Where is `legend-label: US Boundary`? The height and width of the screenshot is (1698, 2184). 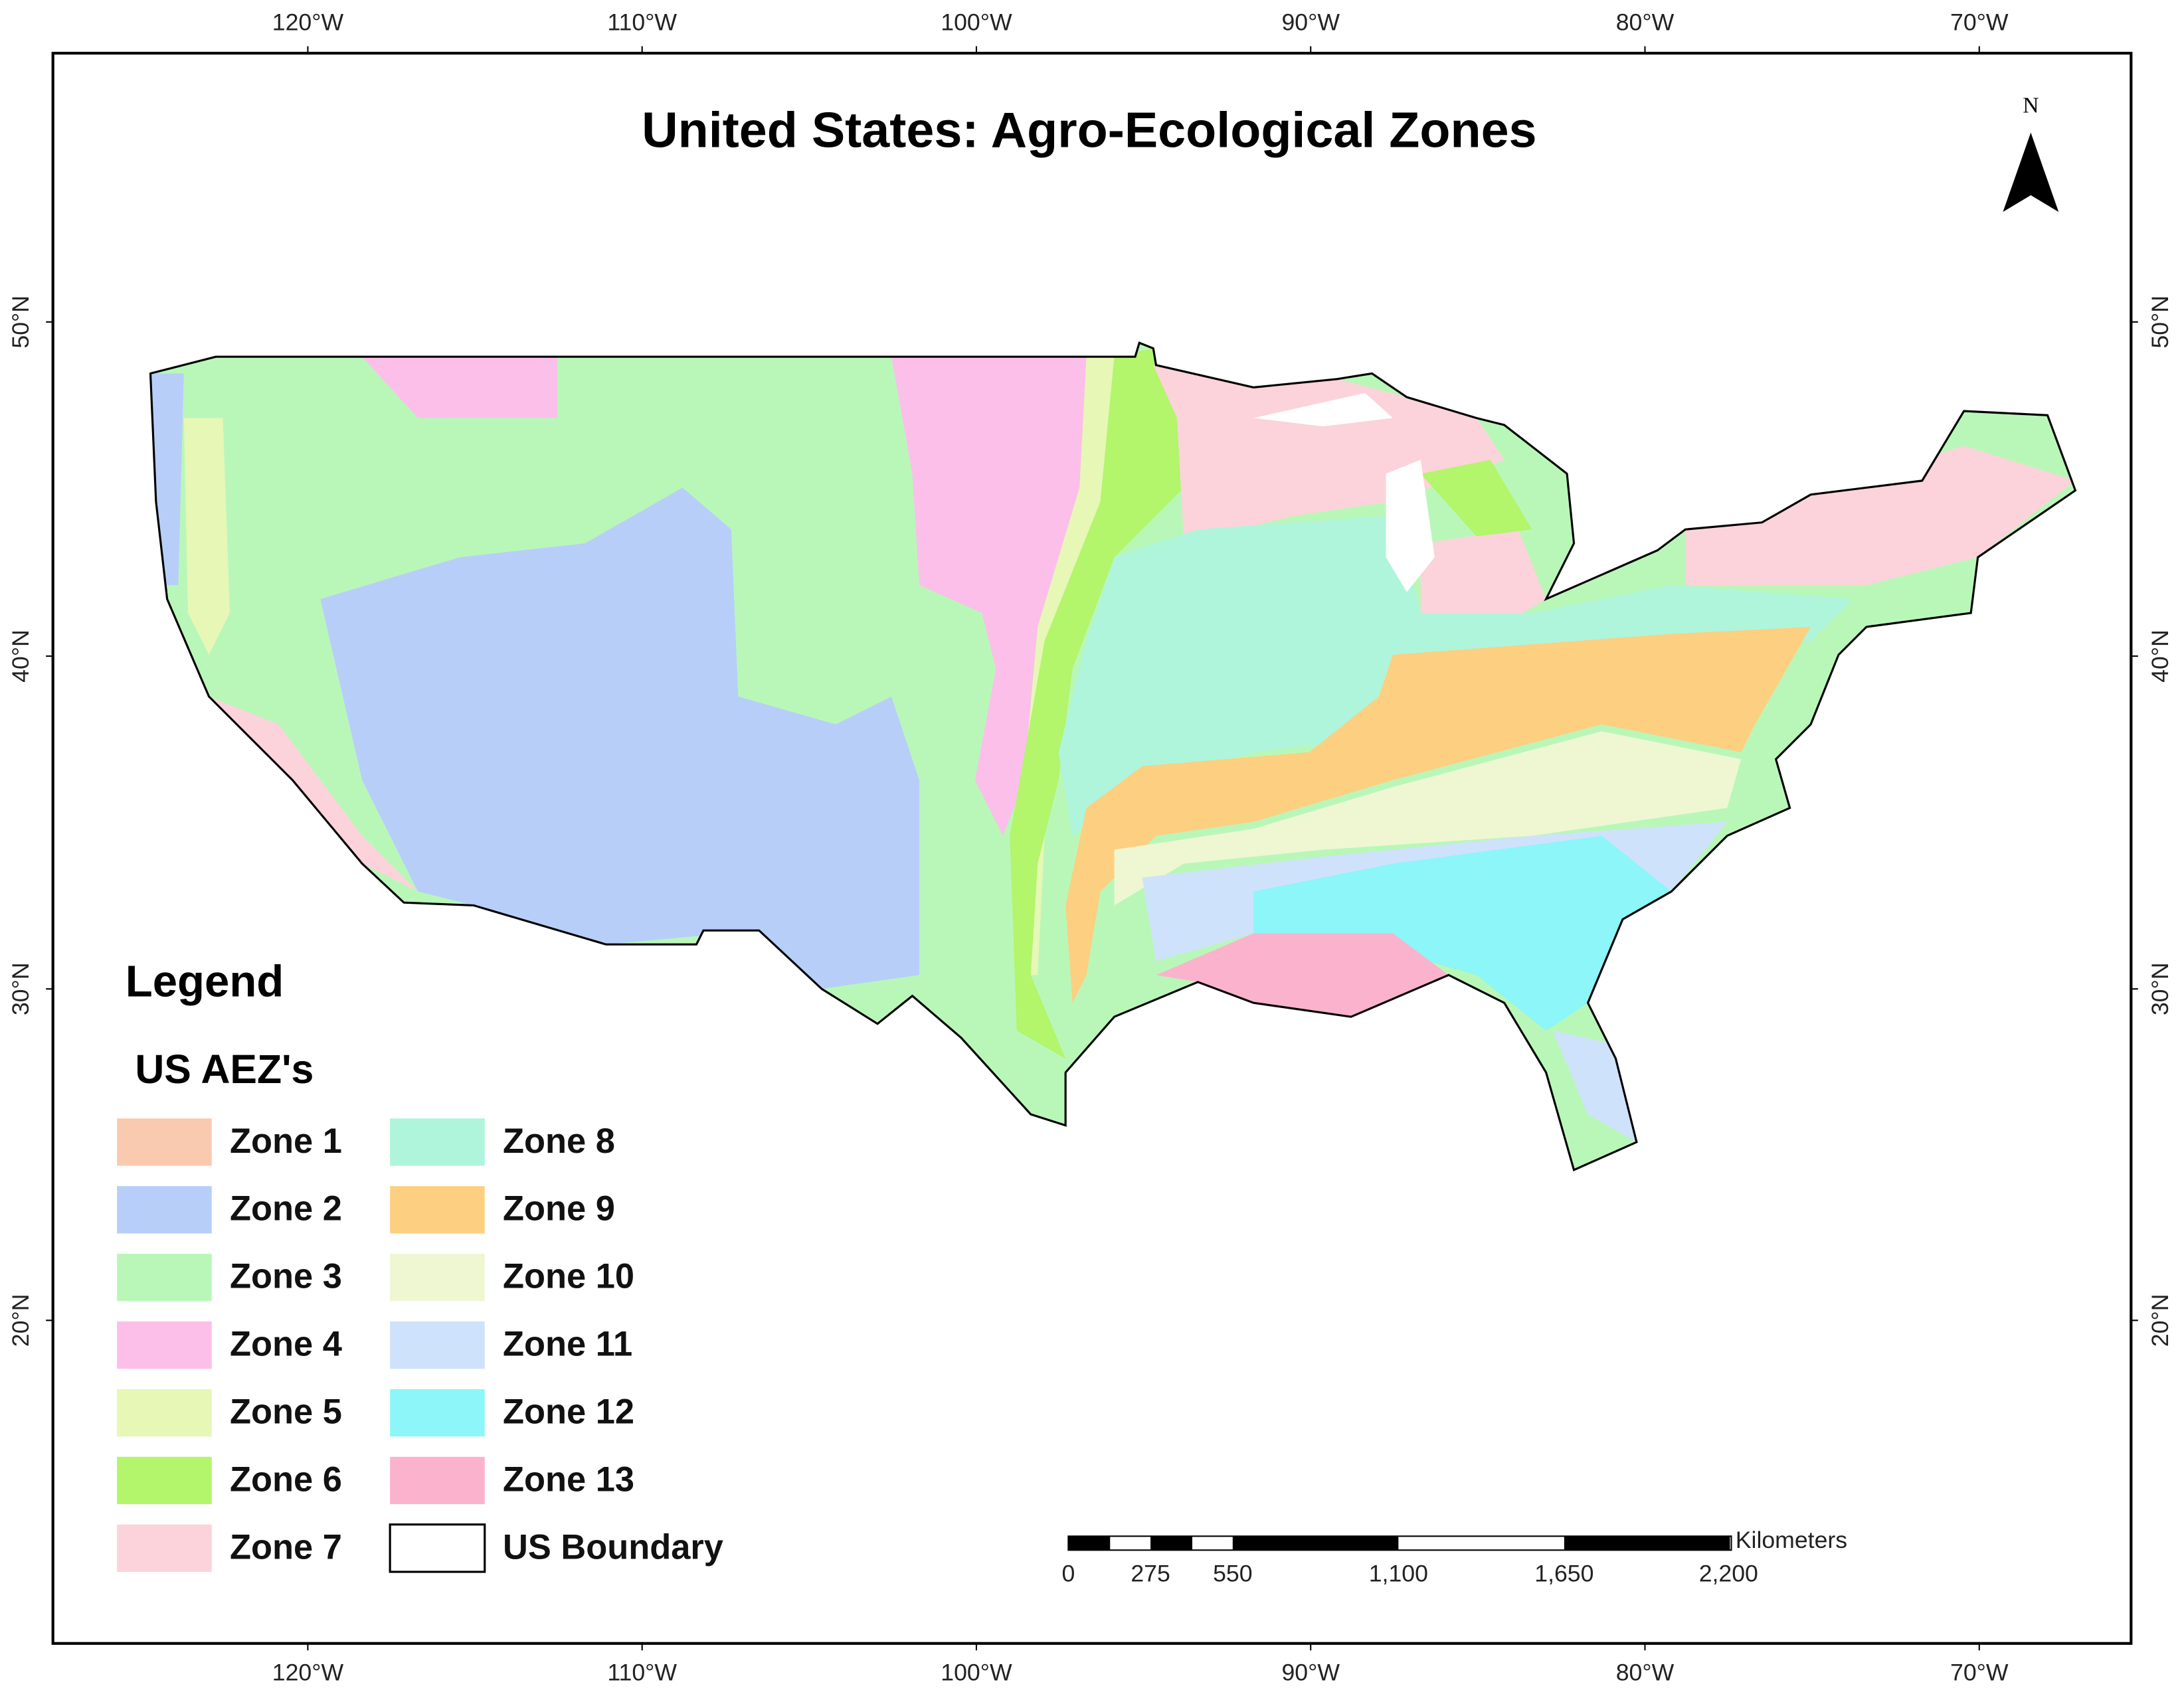
legend-label: US Boundary is located at coordinates (613, 1547).